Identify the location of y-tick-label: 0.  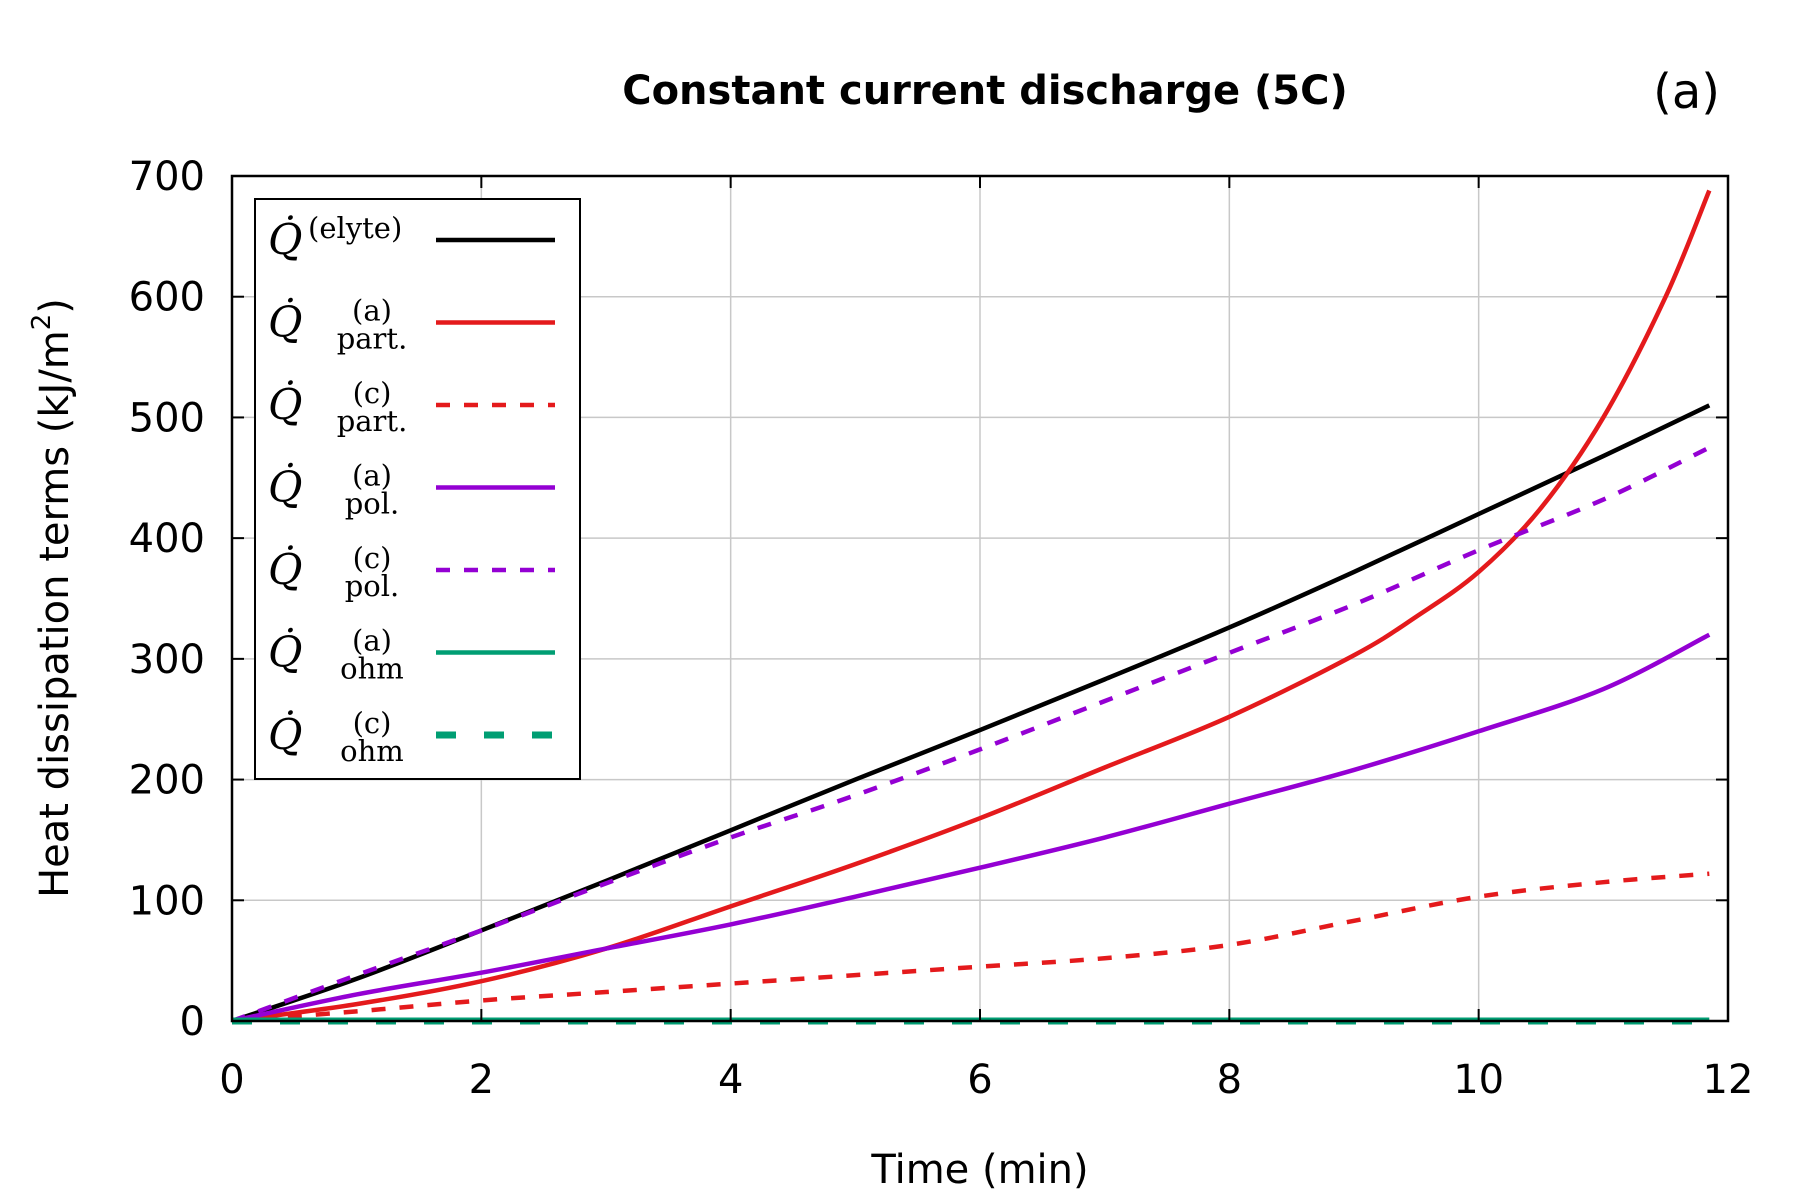
(192, 1022).